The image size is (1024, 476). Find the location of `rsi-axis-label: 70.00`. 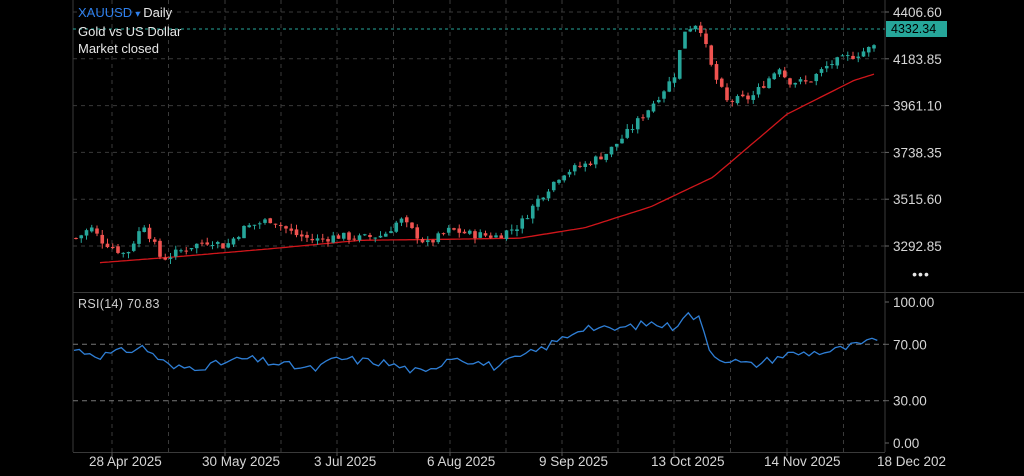

rsi-axis-label: 70.00 is located at coordinates (910, 344).